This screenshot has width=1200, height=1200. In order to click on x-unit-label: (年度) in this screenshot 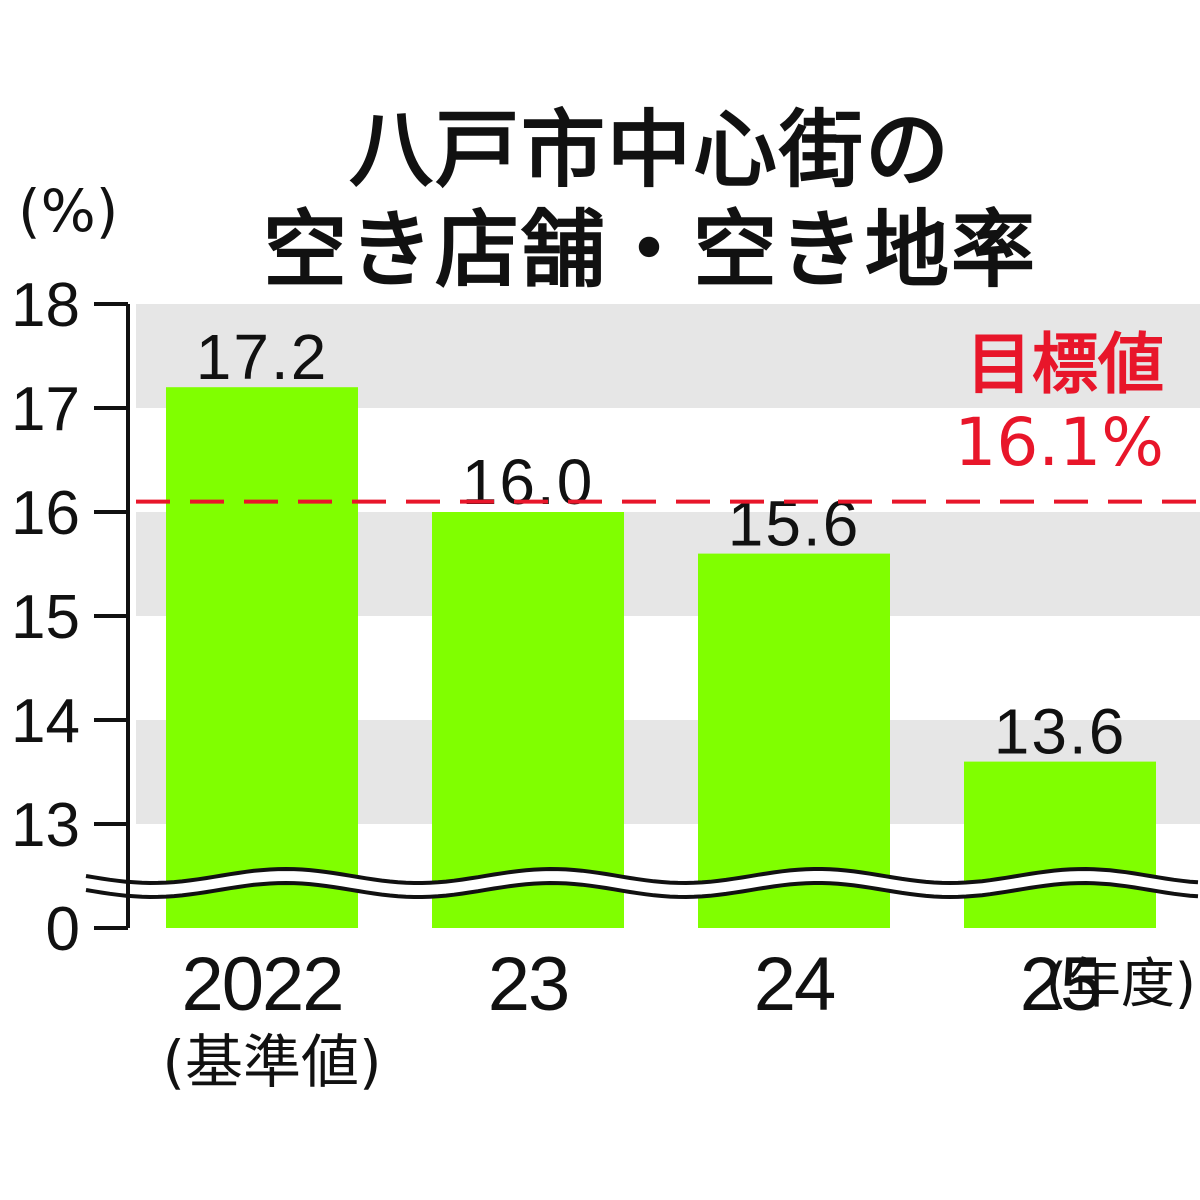, I will do `click(1121, 983)`.